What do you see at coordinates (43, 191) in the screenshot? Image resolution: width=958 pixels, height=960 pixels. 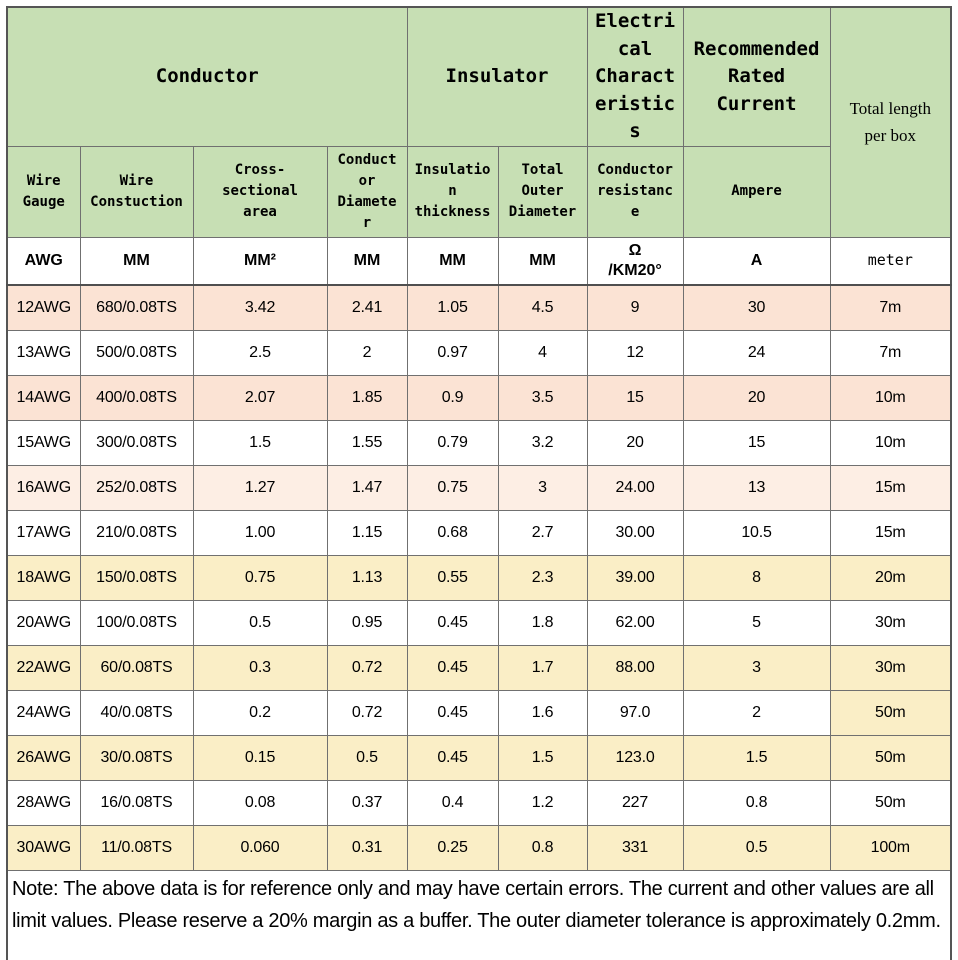 I see `header-wire-gauge: Wire Gauge` at bounding box center [43, 191].